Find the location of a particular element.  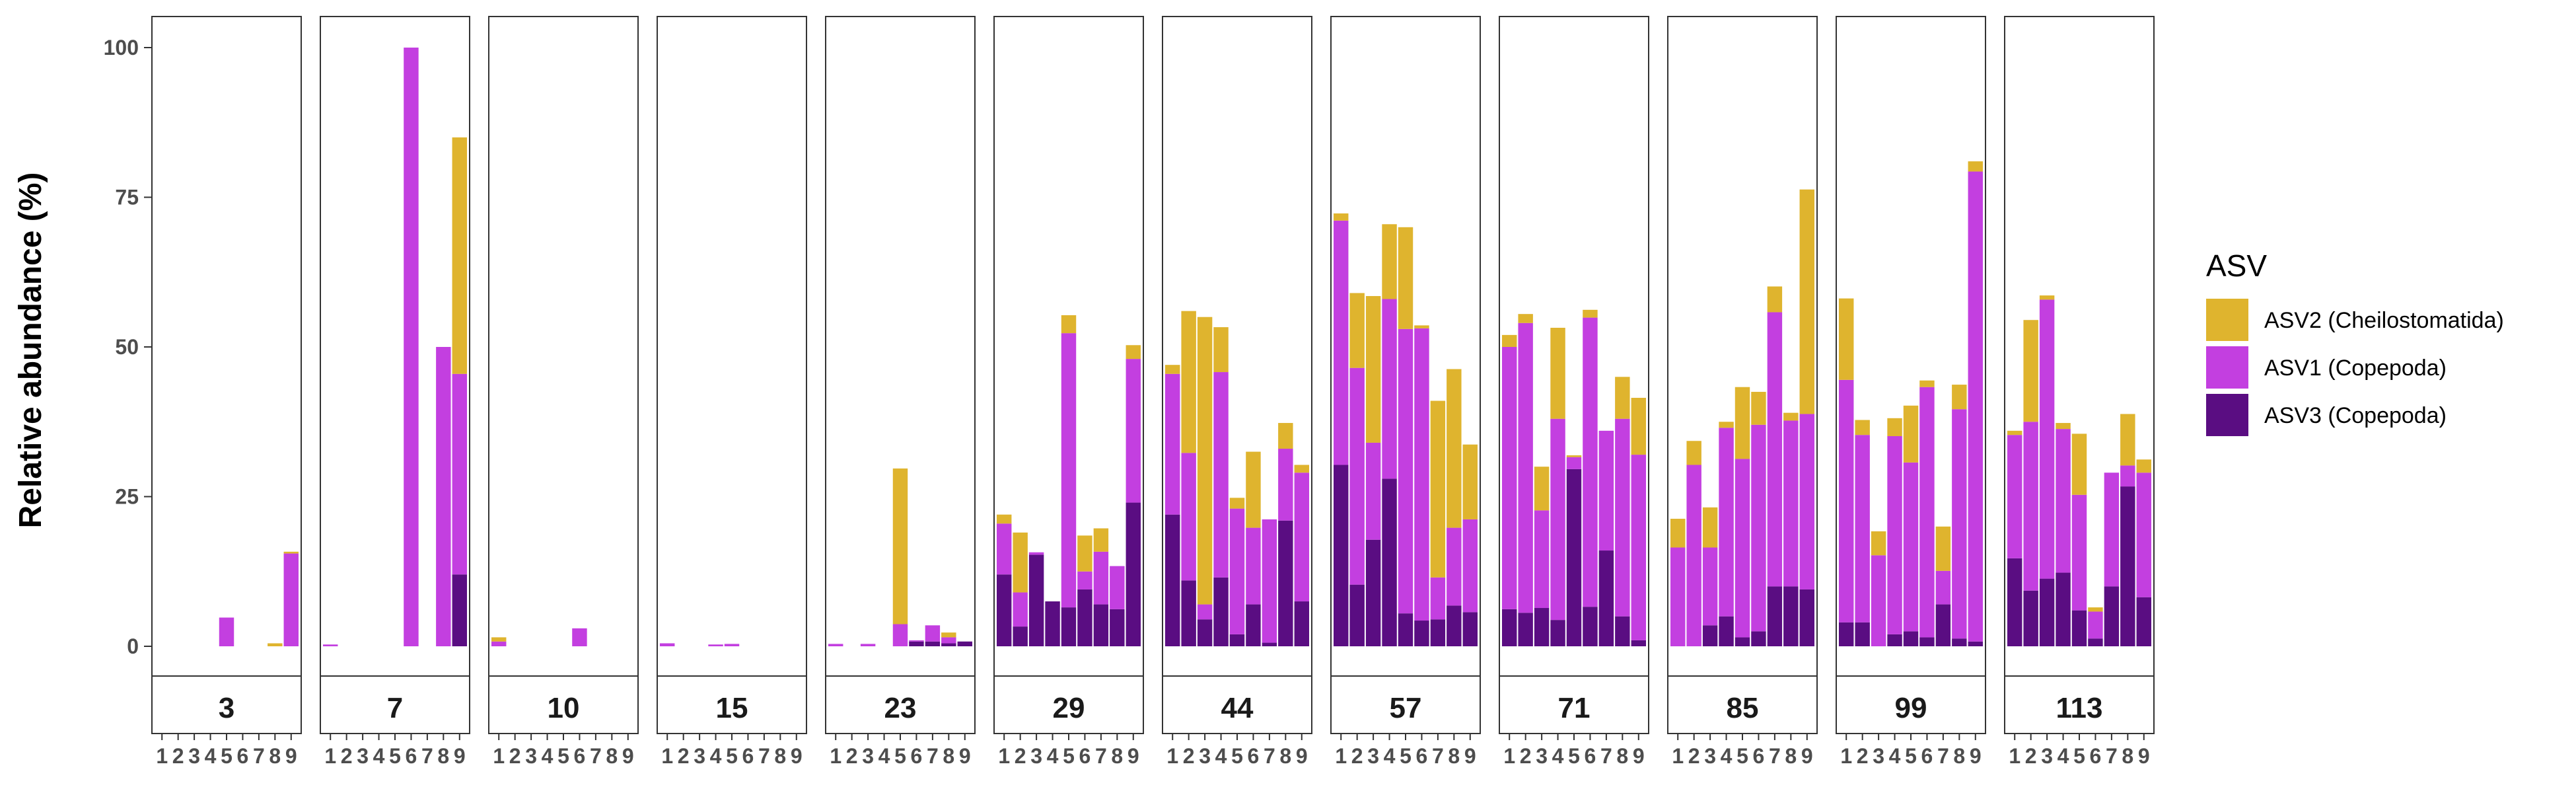

bar-asv1-panel71-sample7 is located at coordinates (1606, 491).